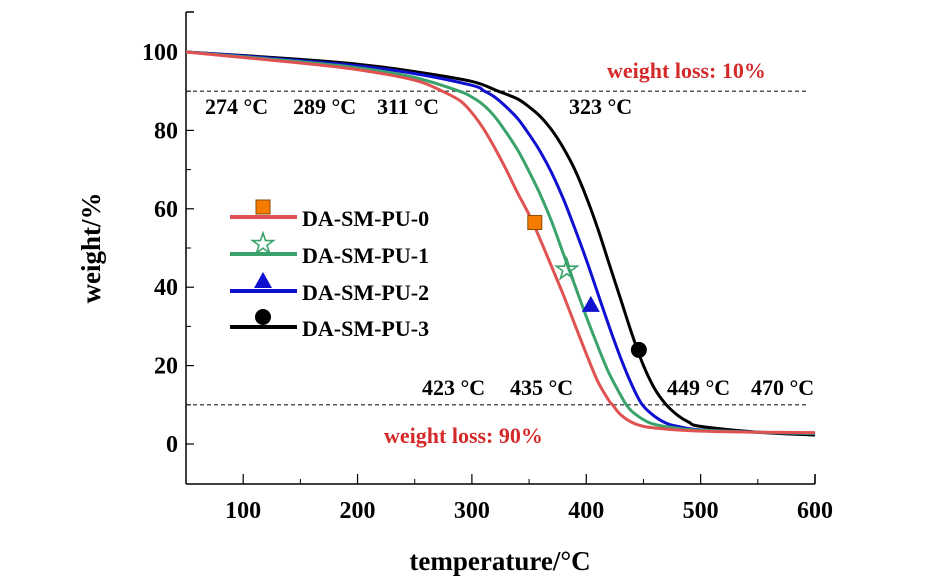 This screenshot has width=947, height=582. I want to click on t90-label-3: 470 °C, so click(782, 387).